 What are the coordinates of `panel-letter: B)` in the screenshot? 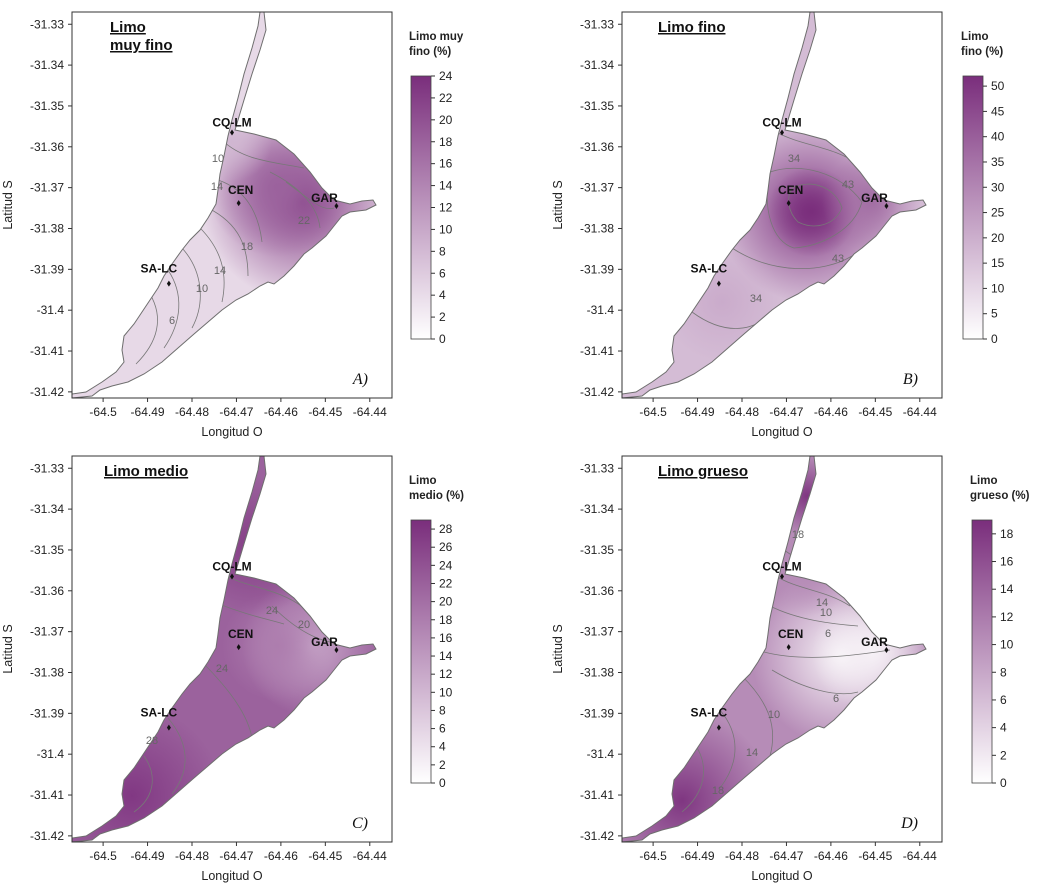 It's located at (910, 379).